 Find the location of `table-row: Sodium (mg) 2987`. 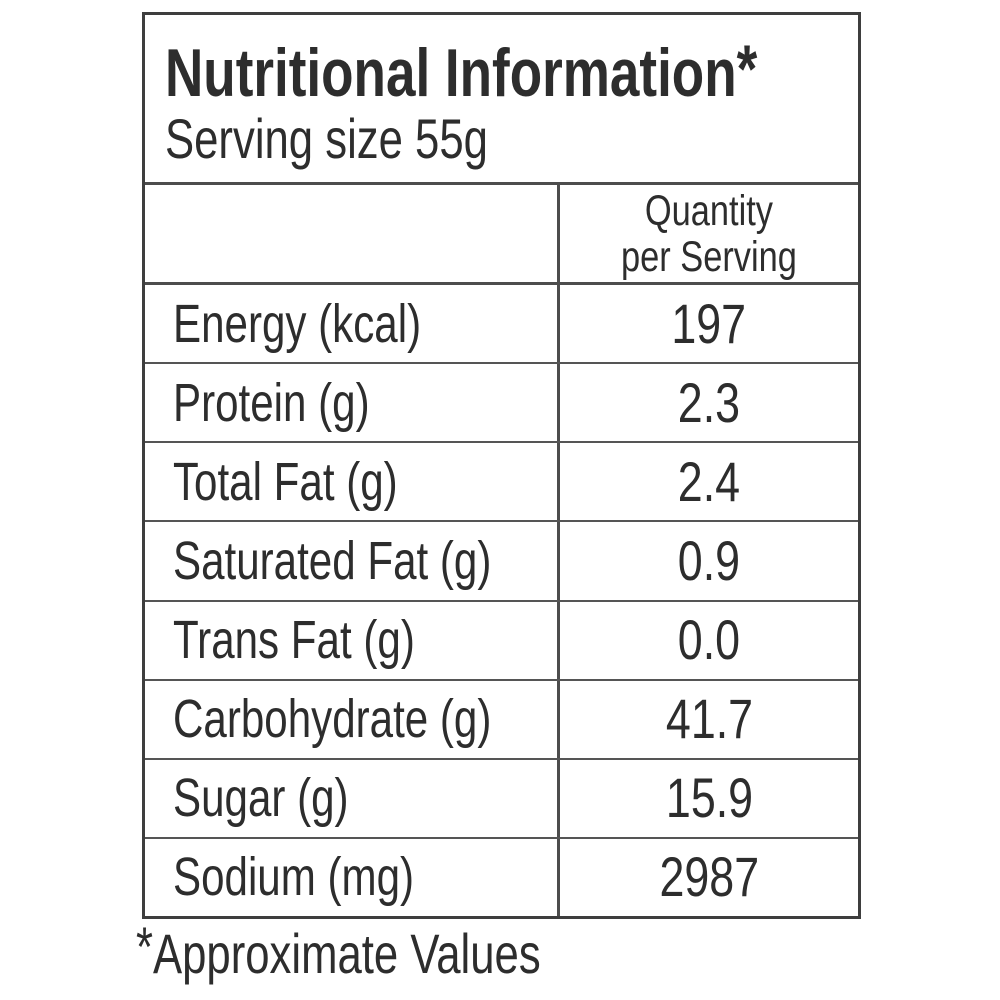

table-row: Sodium (mg) 2987 is located at coordinates (501, 877).